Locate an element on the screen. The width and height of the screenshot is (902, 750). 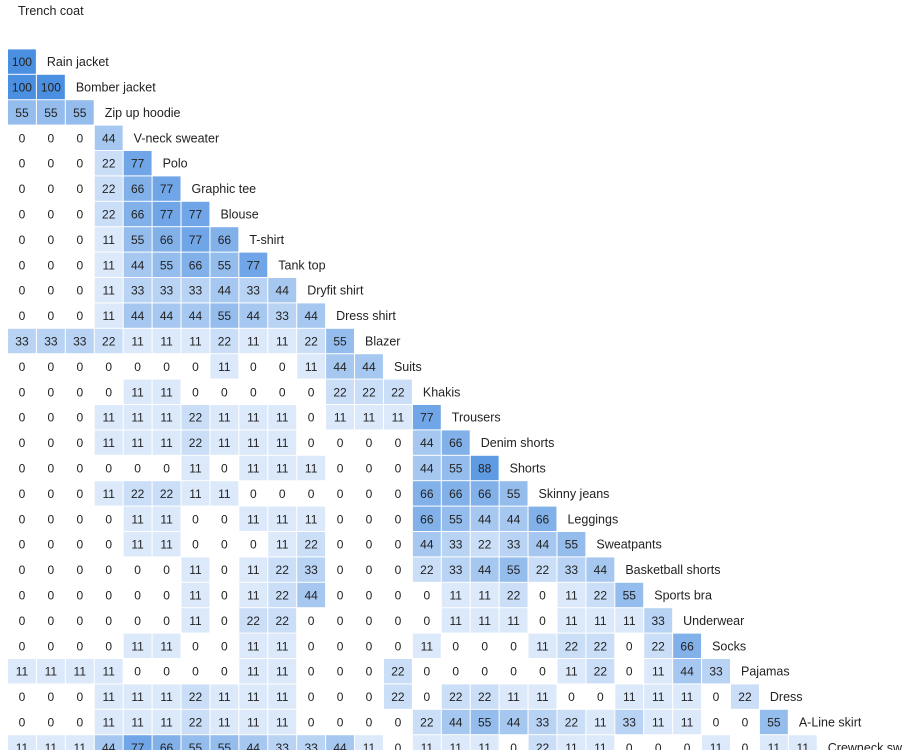
row-label: Shorts is located at coordinates (528, 469).